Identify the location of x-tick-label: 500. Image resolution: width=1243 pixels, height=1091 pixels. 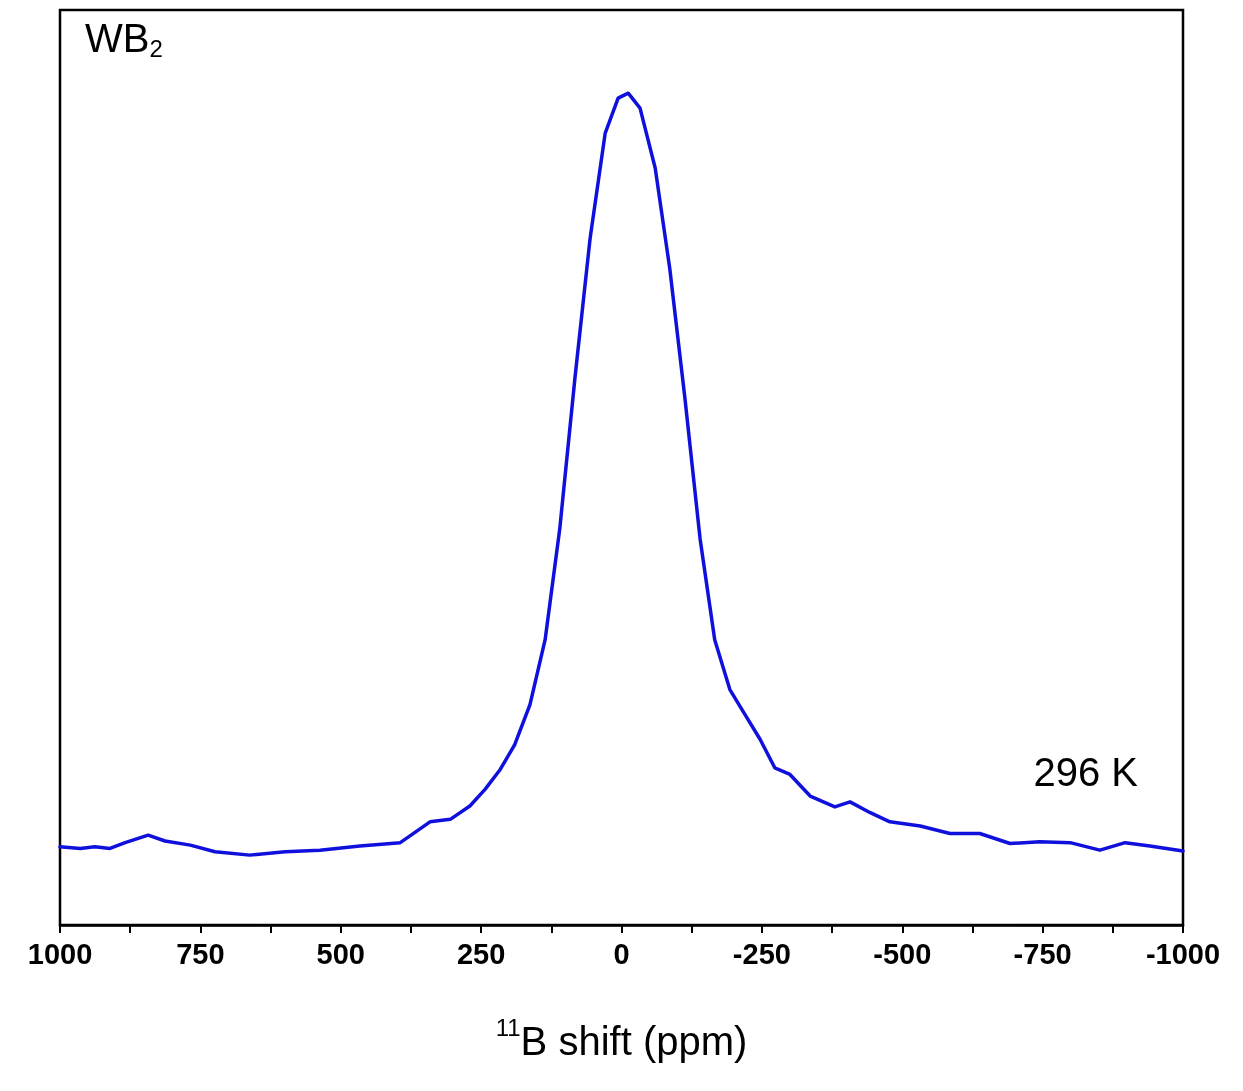
(340, 953).